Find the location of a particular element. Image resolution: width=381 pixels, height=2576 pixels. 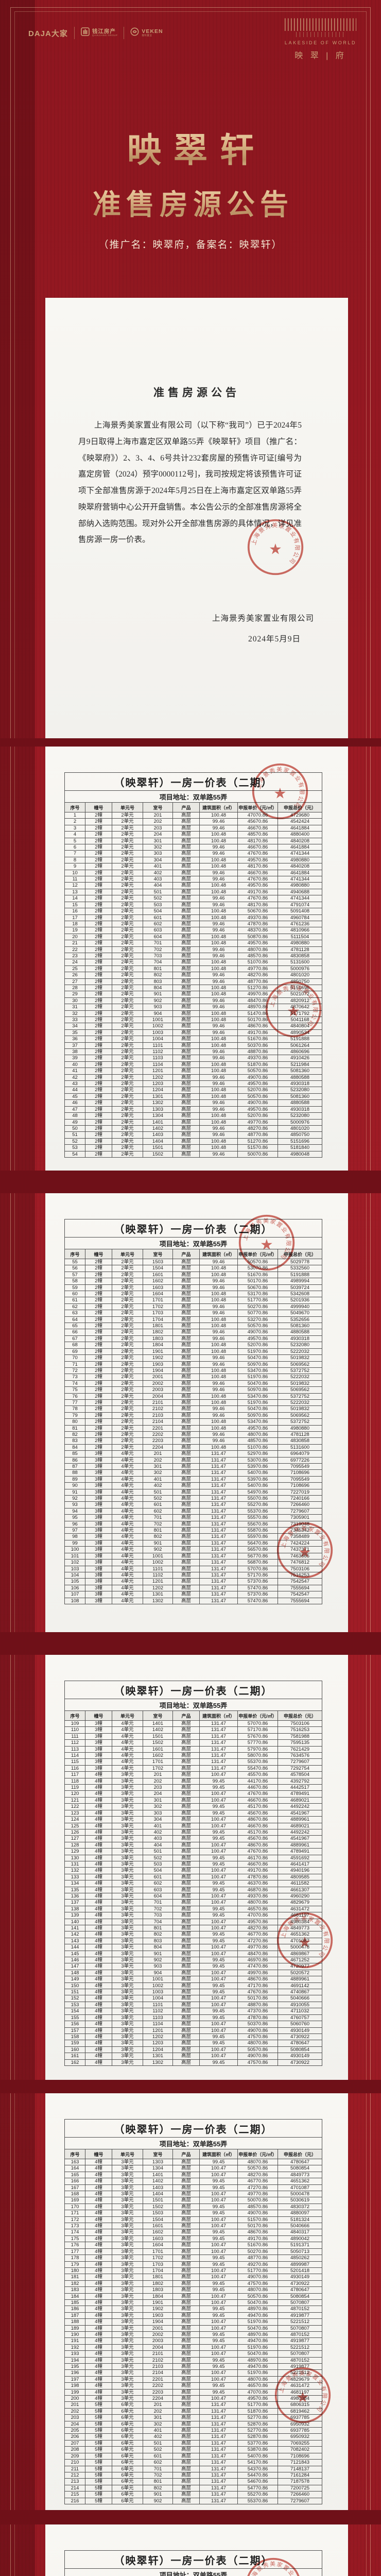

table-cell: 64 is located at coordinates (74, 1320).